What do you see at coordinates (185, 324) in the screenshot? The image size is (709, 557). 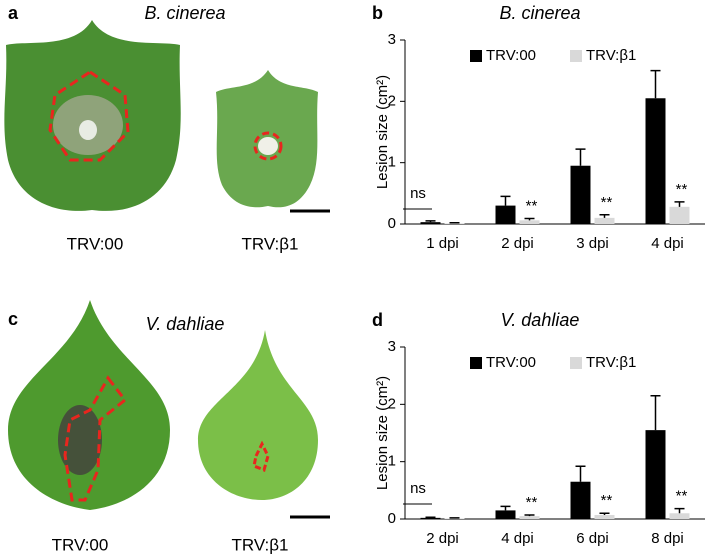 I see `panel-title: V. dahliae` at bounding box center [185, 324].